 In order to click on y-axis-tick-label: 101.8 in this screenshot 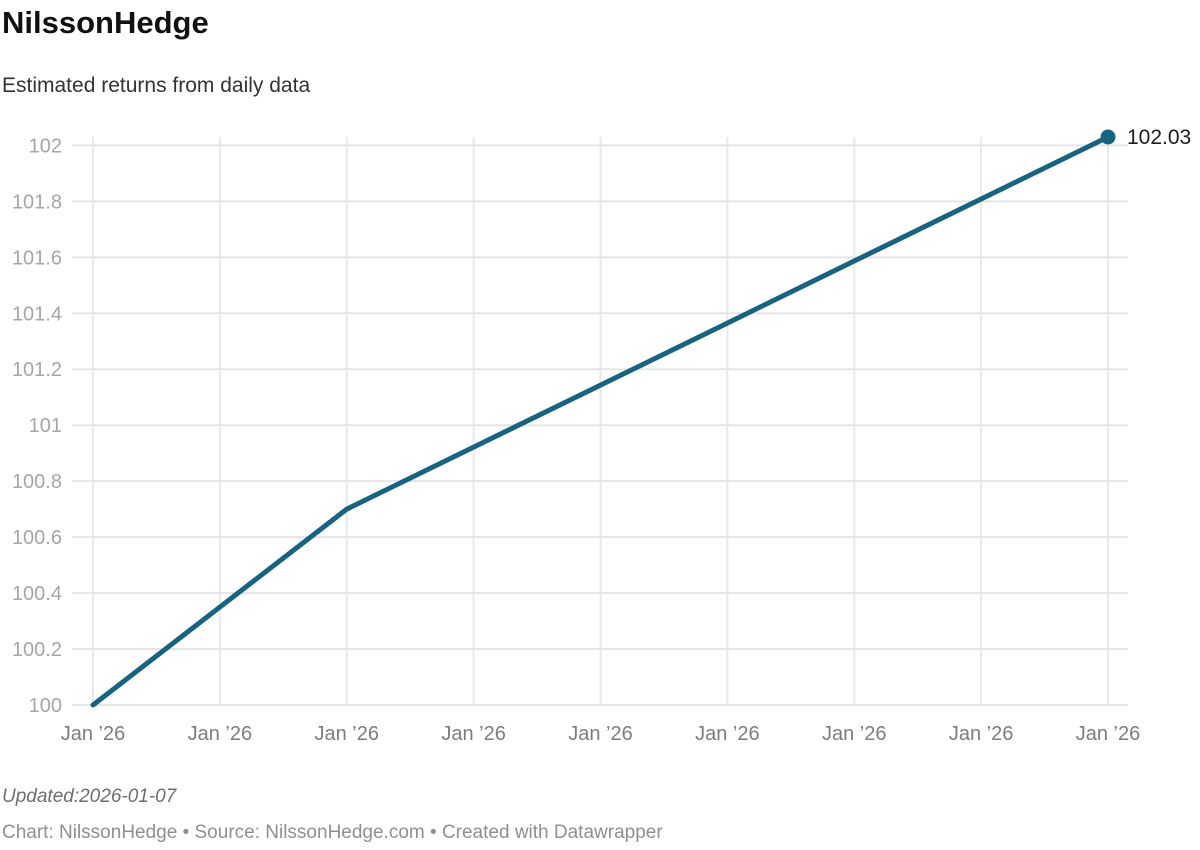, I will do `click(37, 202)`.